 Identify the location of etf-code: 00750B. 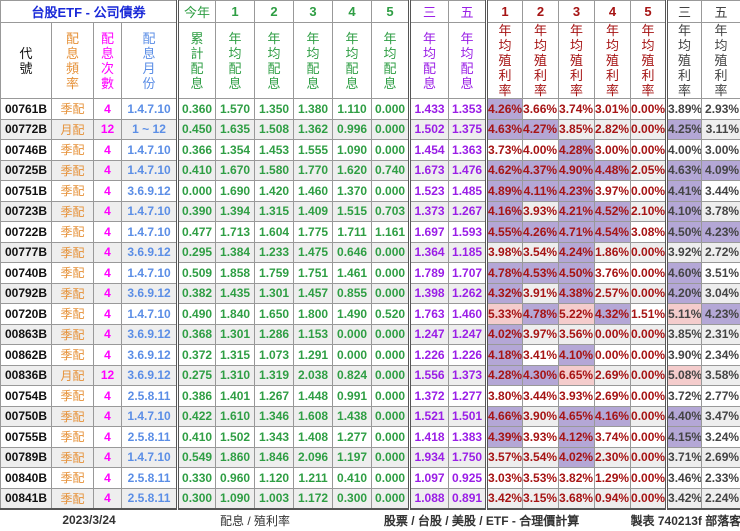
(26, 416).